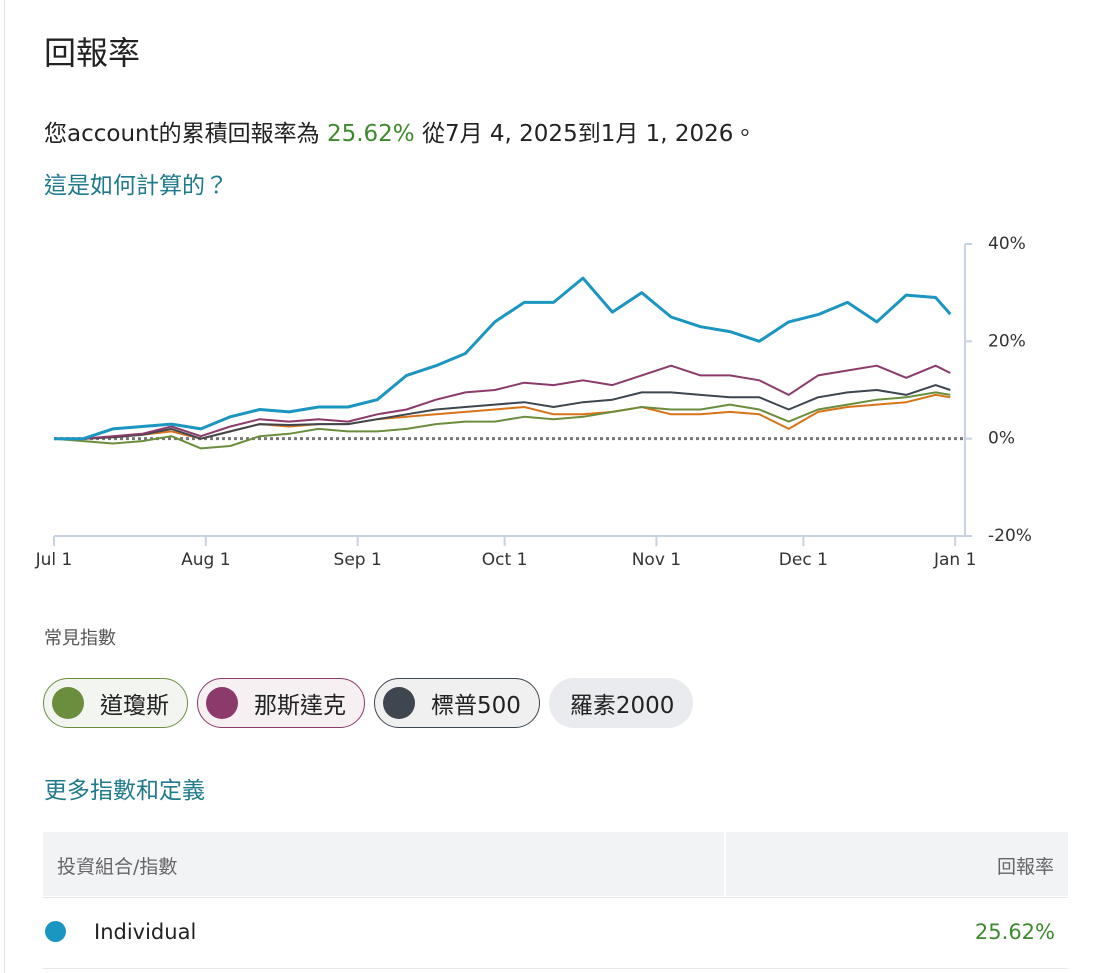 Image resolution: width=1107 pixels, height=973 pixels. I want to click on index-chip: 標普500, so click(457, 703).